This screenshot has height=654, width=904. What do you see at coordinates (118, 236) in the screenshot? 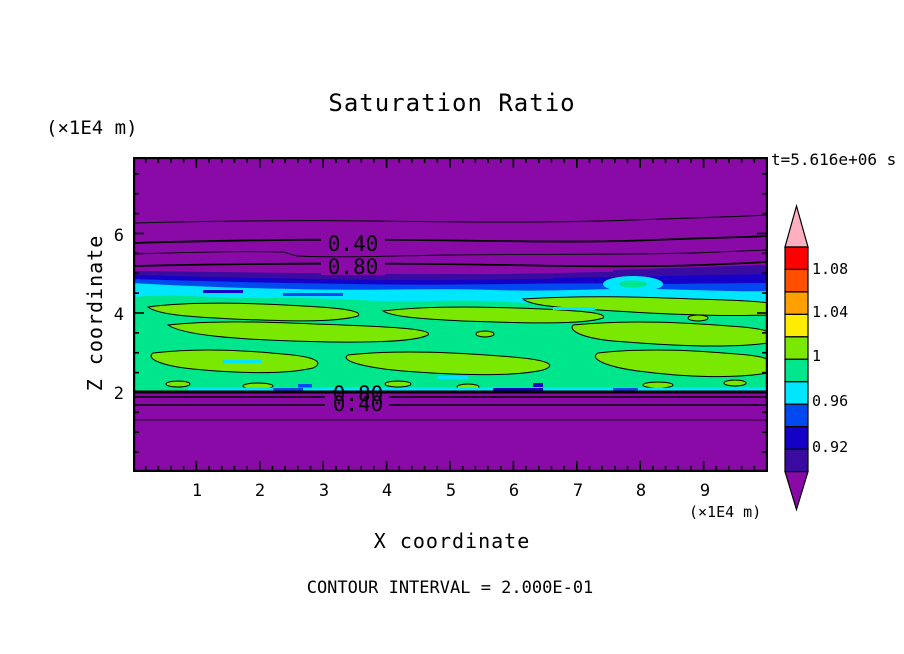
I see `y-tick-label-6: 6` at bounding box center [118, 236].